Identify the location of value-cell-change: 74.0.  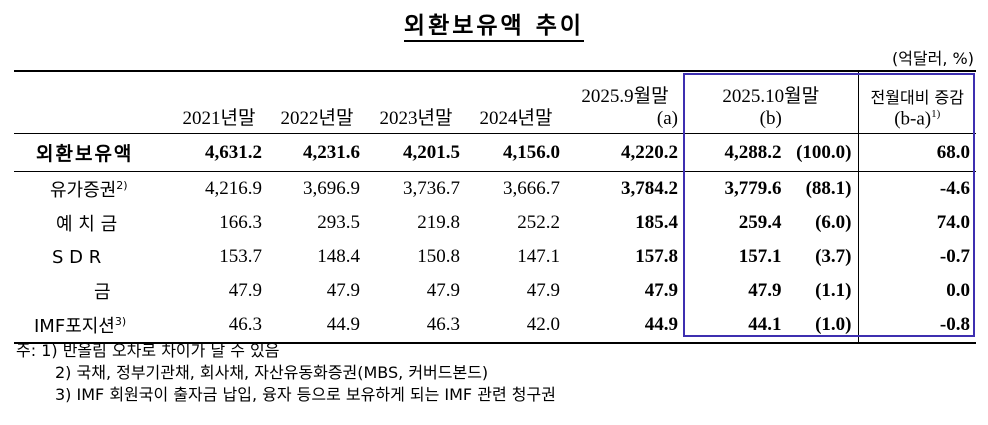
(916, 223).